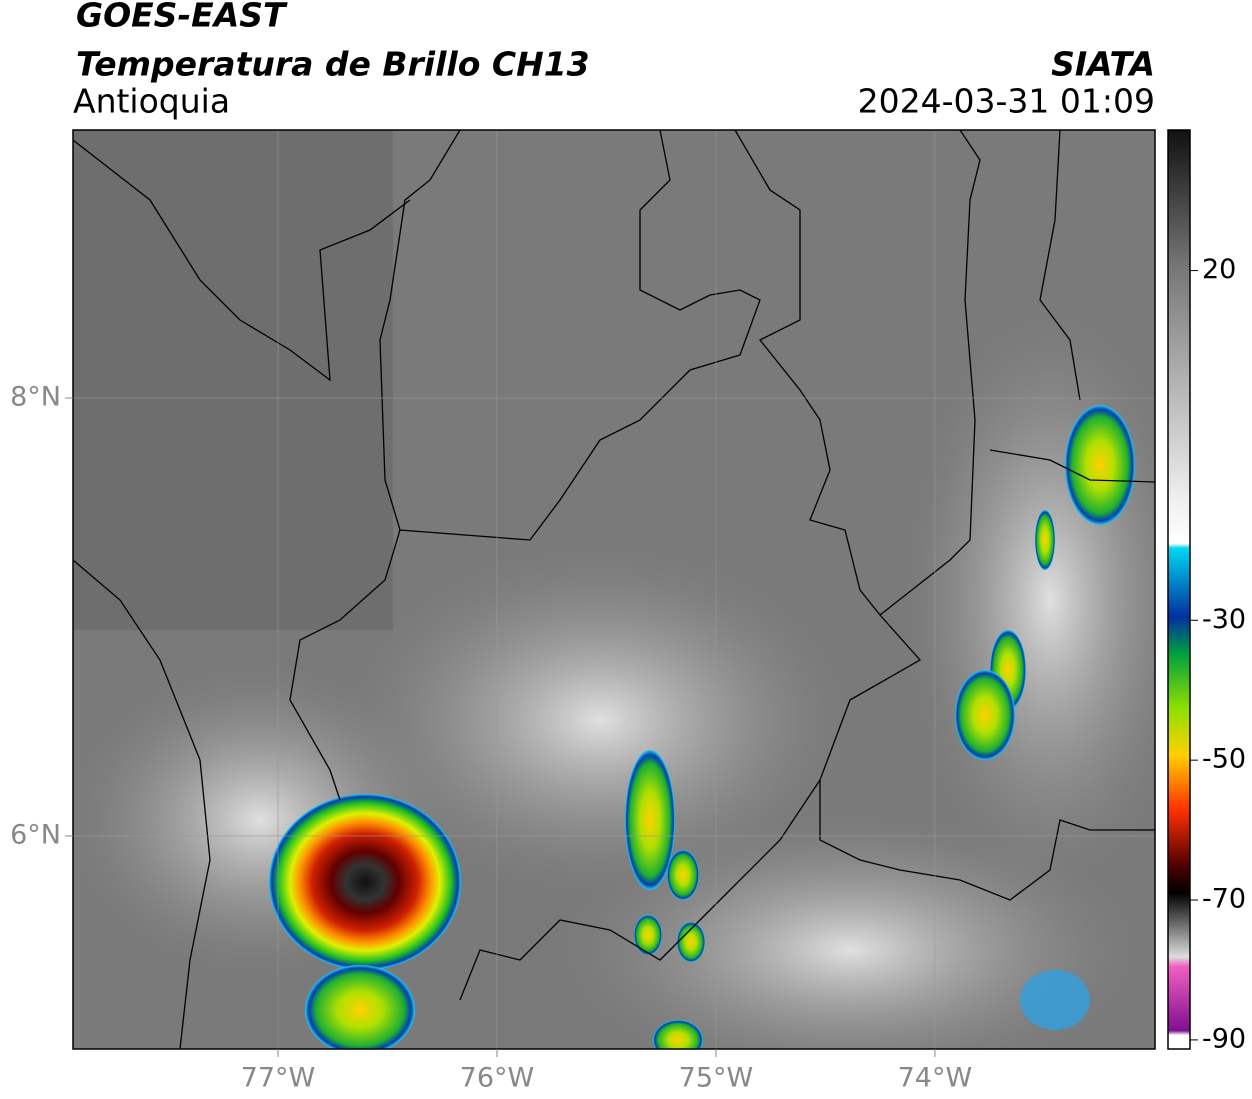 The image size is (1252, 1099). Describe the element at coordinates (1224, 1038) in the screenshot. I see `colorbar-label: -90` at that location.